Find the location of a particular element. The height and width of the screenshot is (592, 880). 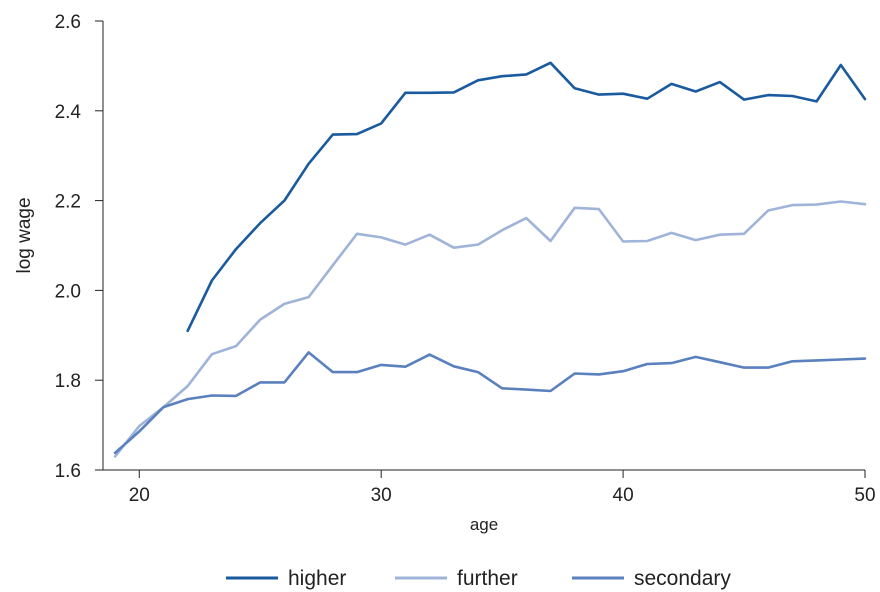

legend-label: higher is located at coordinates (317, 578).